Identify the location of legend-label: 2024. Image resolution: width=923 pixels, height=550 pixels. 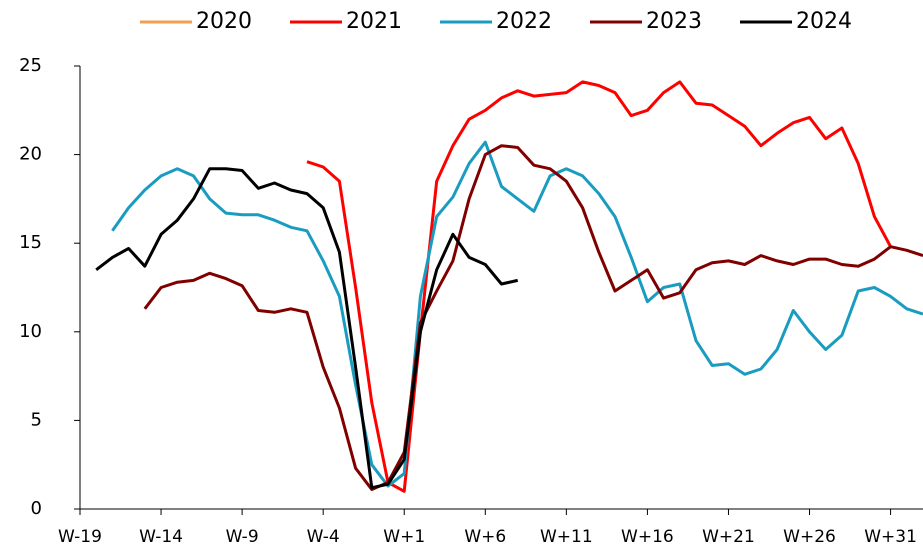
(824, 21).